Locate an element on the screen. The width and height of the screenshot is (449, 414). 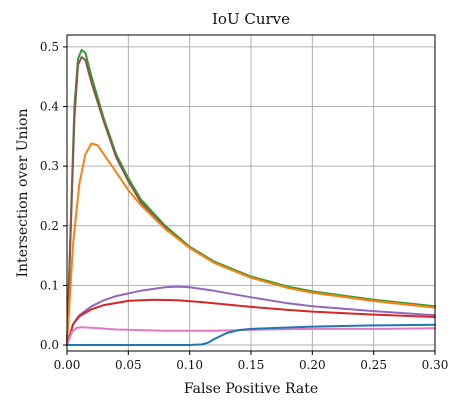
x-tick-label: 0.05 is located at coordinates (128, 365).